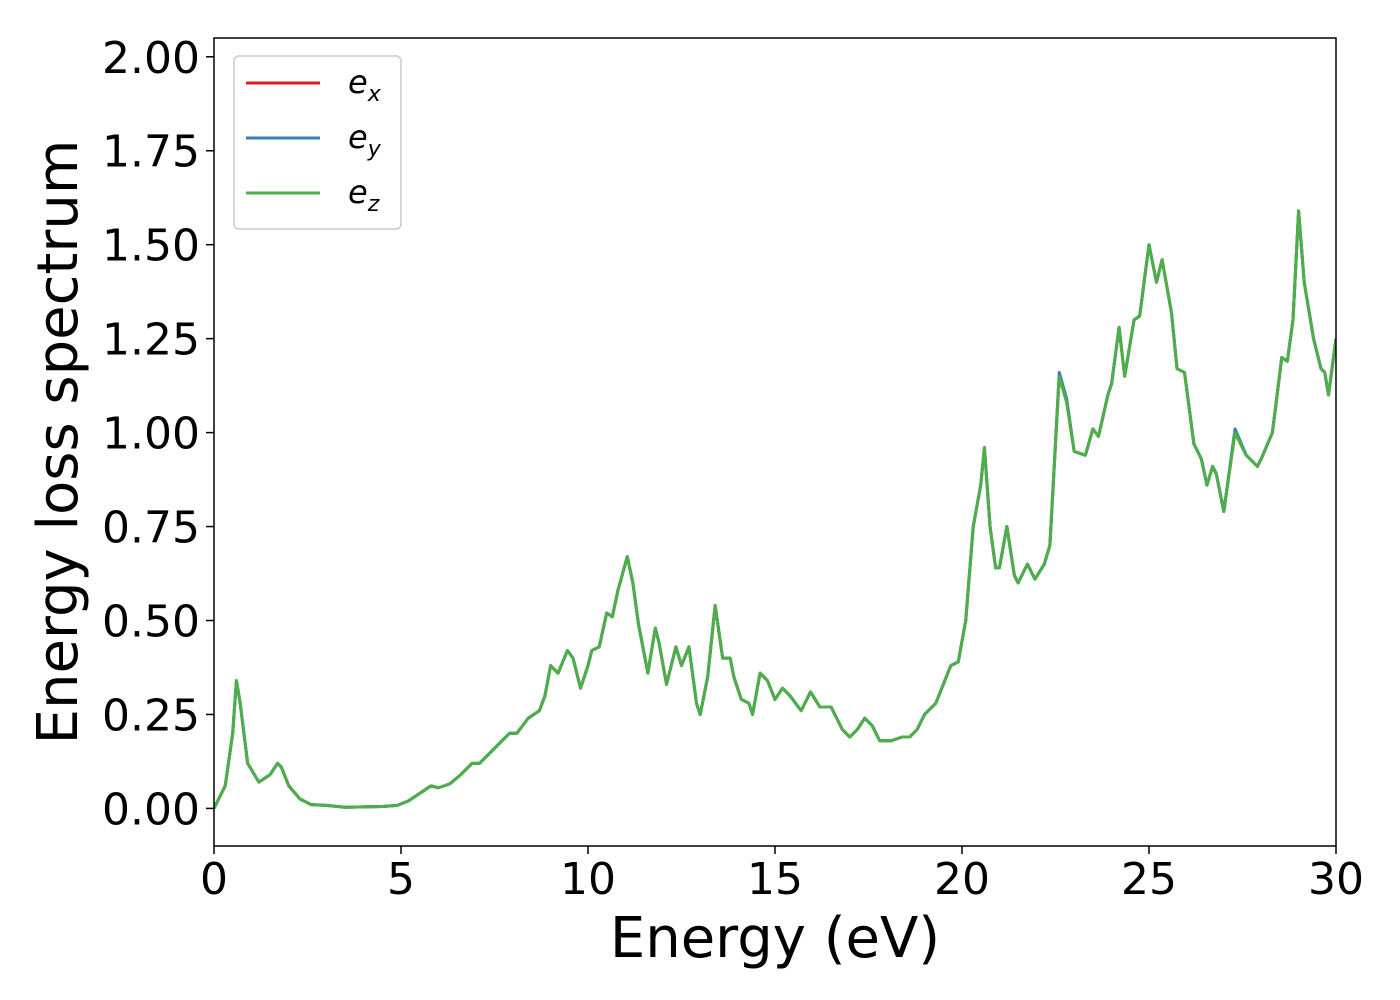 The width and height of the screenshot is (1400, 1000). What do you see at coordinates (151, 340) in the screenshot?
I see `y-tick-label: 1.25` at bounding box center [151, 340].